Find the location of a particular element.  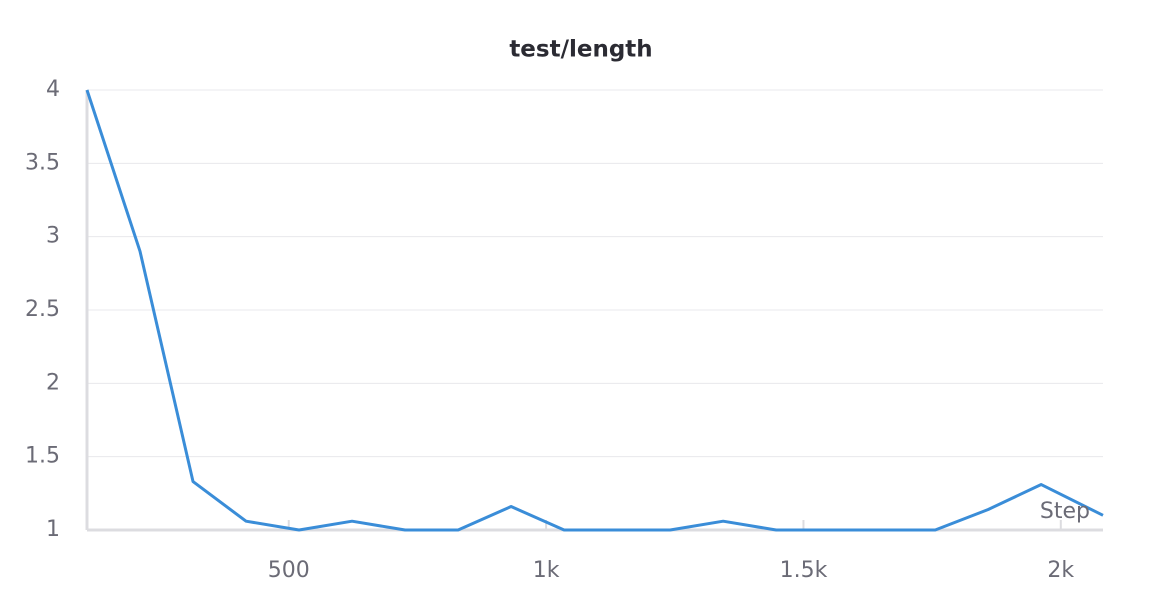

x-tick-label: 1k is located at coordinates (546, 570).